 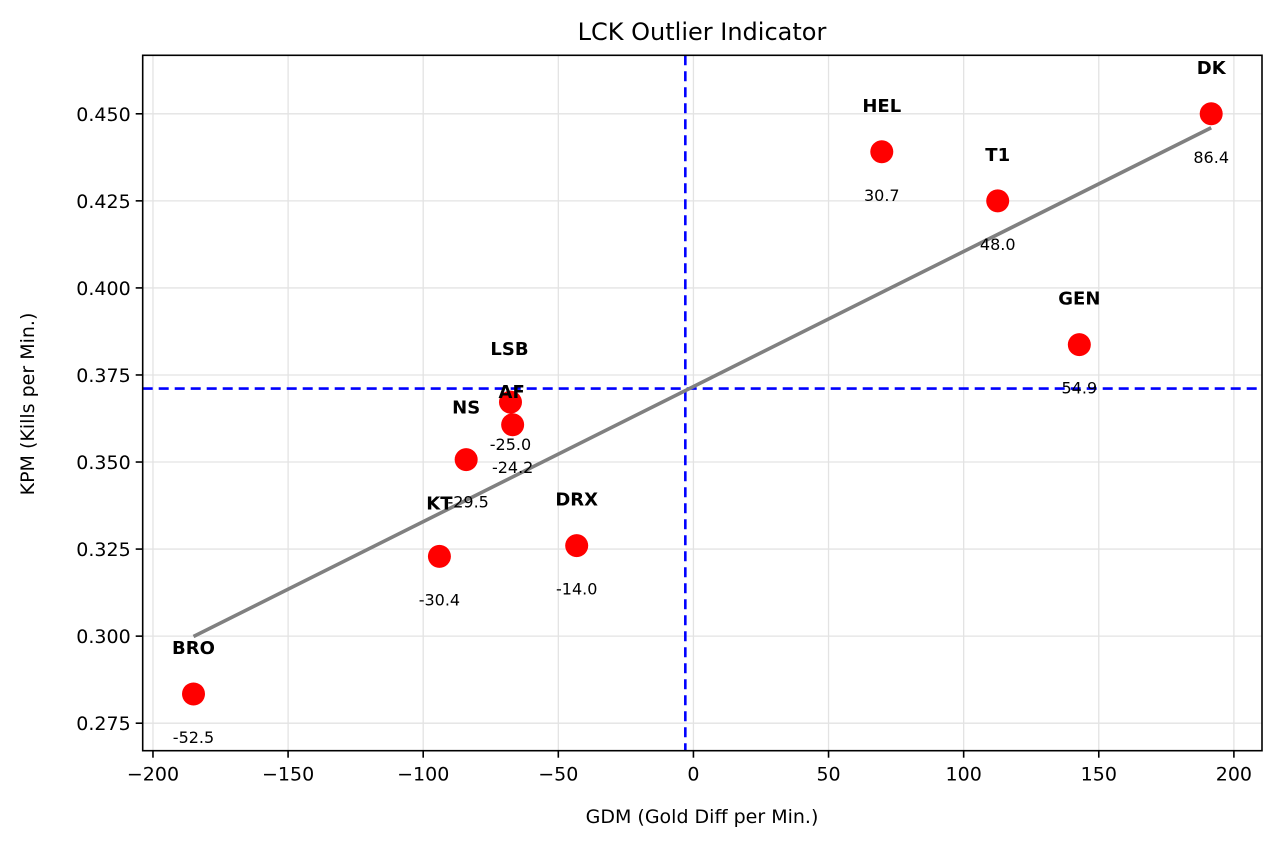 What do you see at coordinates (828, 775) in the screenshot?
I see `x-tick-label: 50` at bounding box center [828, 775].